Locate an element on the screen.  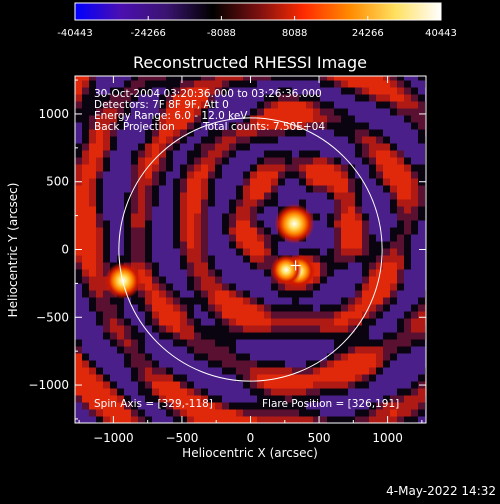
annotation-flare-position: Flare Position = [326,191] is located at coordinates (330, 404).